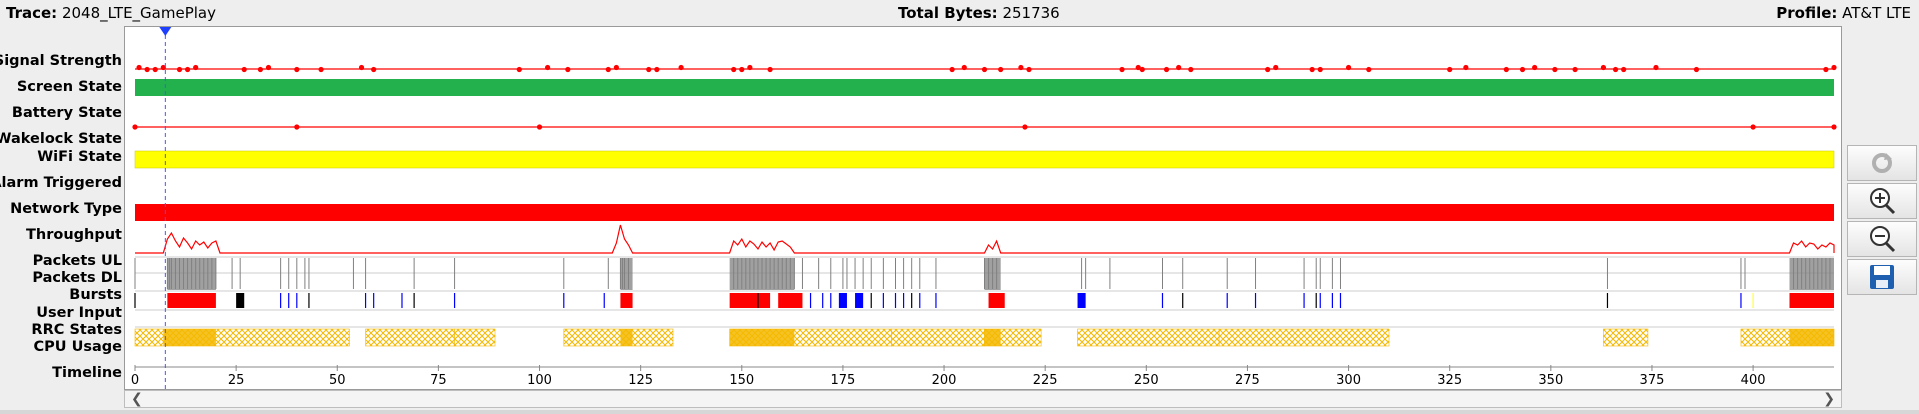 The height and width of the screenshot is (414, 1919). What do you see at coordinates (1247, 380) in the screenshot?
I see `timeline-tick-label: 275` at bounding box center [1247, 380].